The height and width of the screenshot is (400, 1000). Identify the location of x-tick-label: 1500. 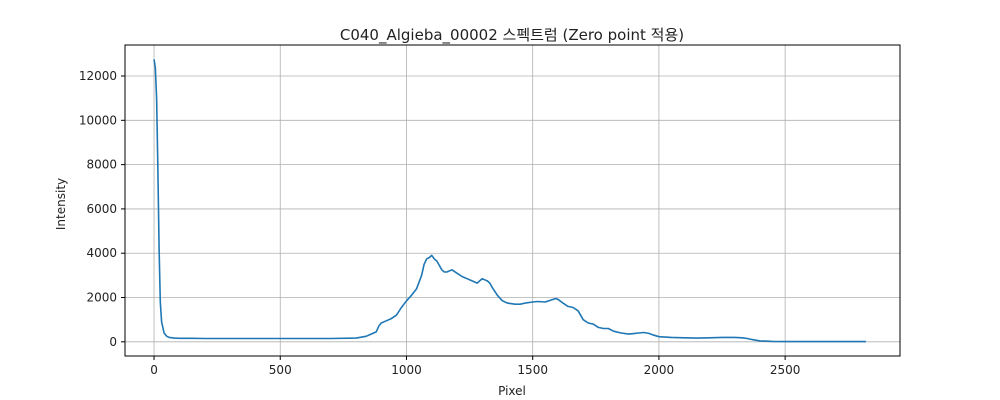
(532, 370).